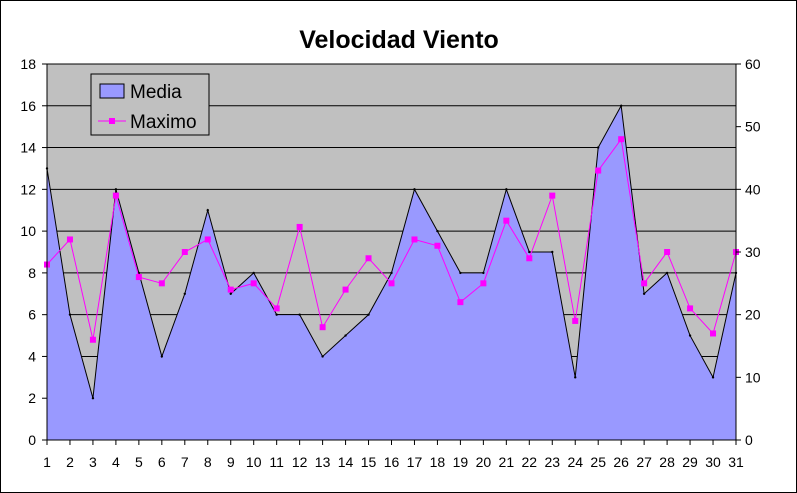 Image resolution: width=797 pixels, height=493 pixels. I want to click on x-tick-label-4: 4, so click(116, 462).